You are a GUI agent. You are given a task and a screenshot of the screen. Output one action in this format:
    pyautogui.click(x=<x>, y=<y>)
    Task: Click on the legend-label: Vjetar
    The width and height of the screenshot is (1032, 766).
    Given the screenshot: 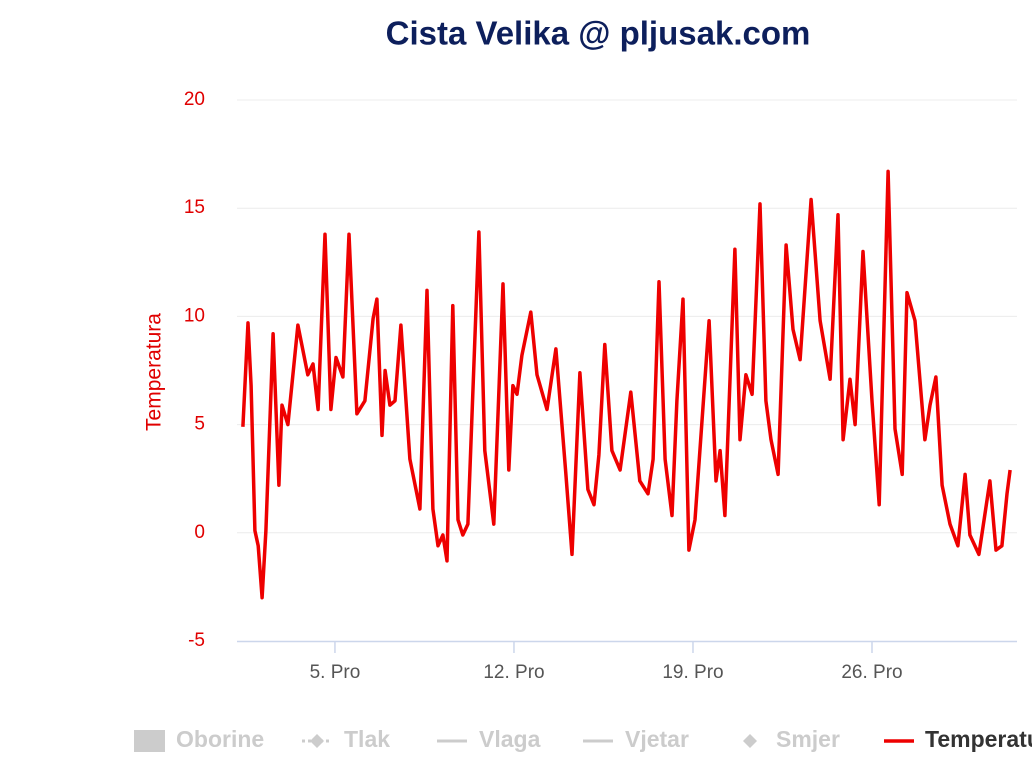 What is the action you would take?
    pyautogui.click(x=657, y=739)
    